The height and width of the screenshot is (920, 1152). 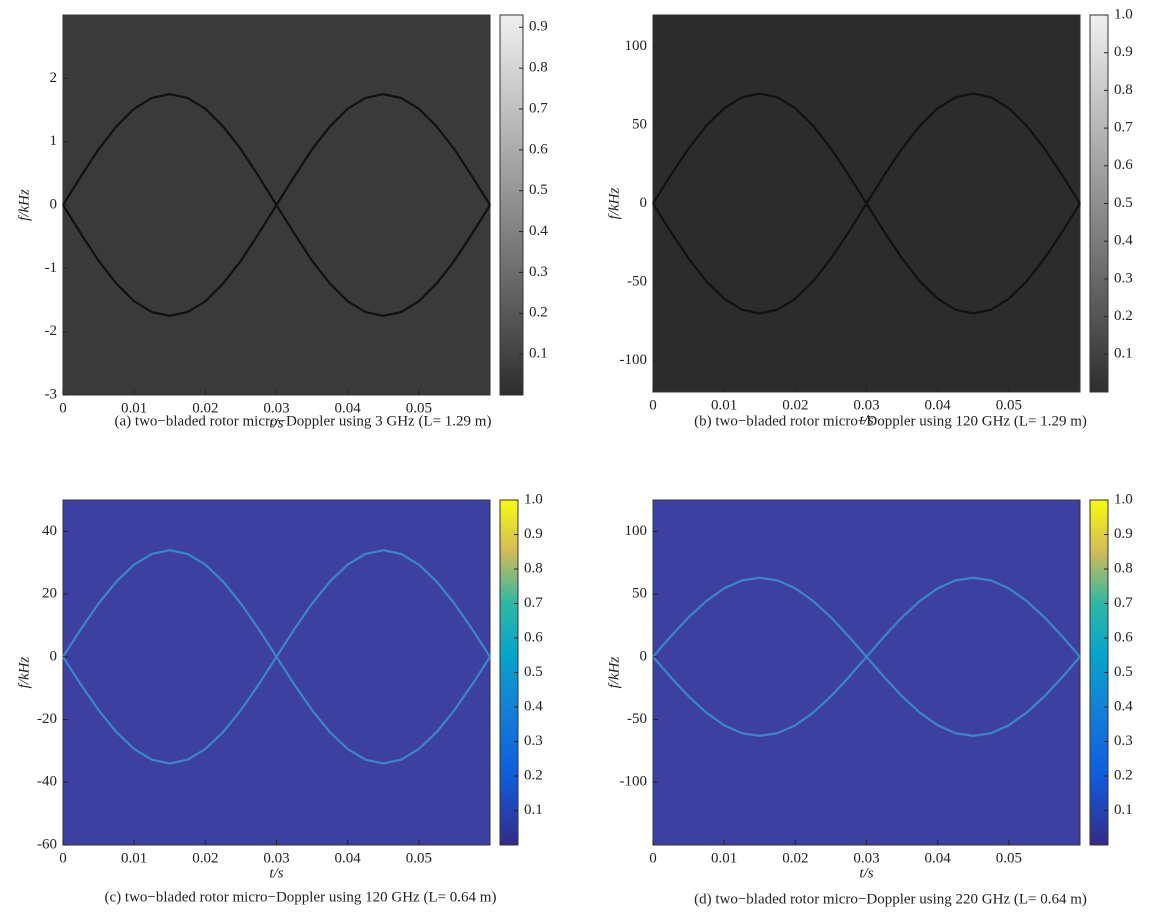 What do you see at coordinates (54, 78) in the screenshot?
I see `y-tick-label: 2` at bounding box center [54, 78].